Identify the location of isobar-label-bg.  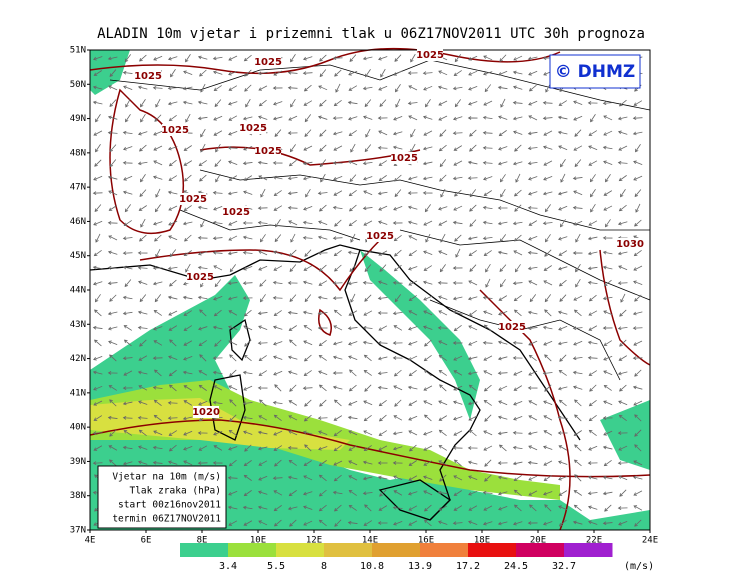
(193, 199).